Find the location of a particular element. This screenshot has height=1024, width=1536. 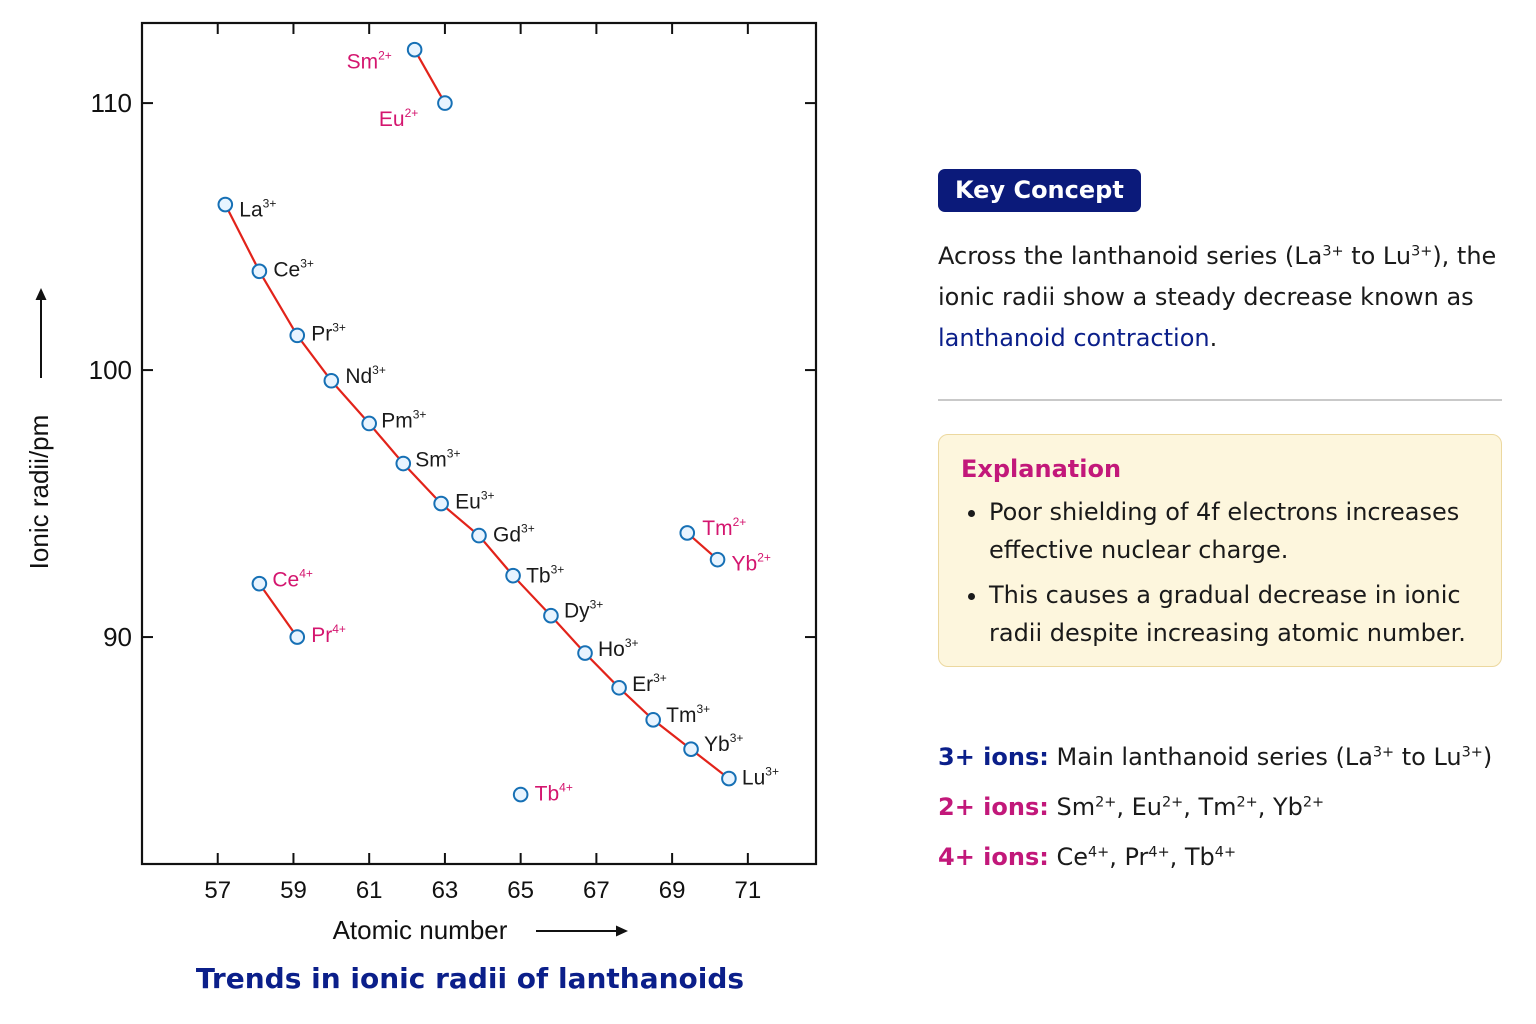

legend-label: 4+ ions: is located at coordinates (993, 857).